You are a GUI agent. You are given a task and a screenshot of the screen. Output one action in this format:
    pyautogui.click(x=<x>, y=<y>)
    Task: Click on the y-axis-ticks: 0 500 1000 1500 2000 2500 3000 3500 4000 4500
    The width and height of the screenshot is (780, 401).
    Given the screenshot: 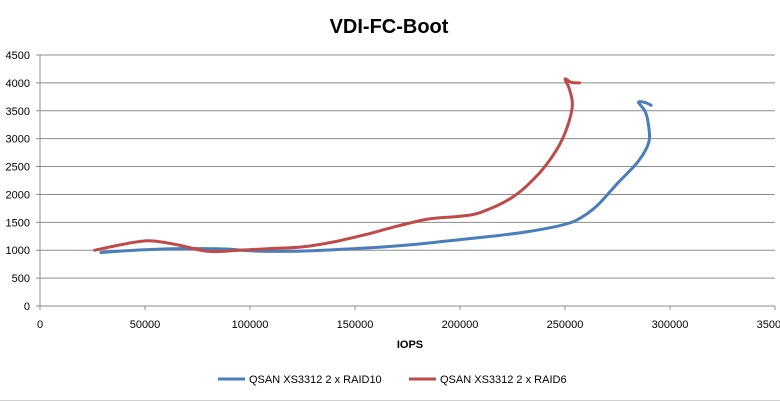 What is the action you would take?
    pyautogui.click(x=23, y=181)
    